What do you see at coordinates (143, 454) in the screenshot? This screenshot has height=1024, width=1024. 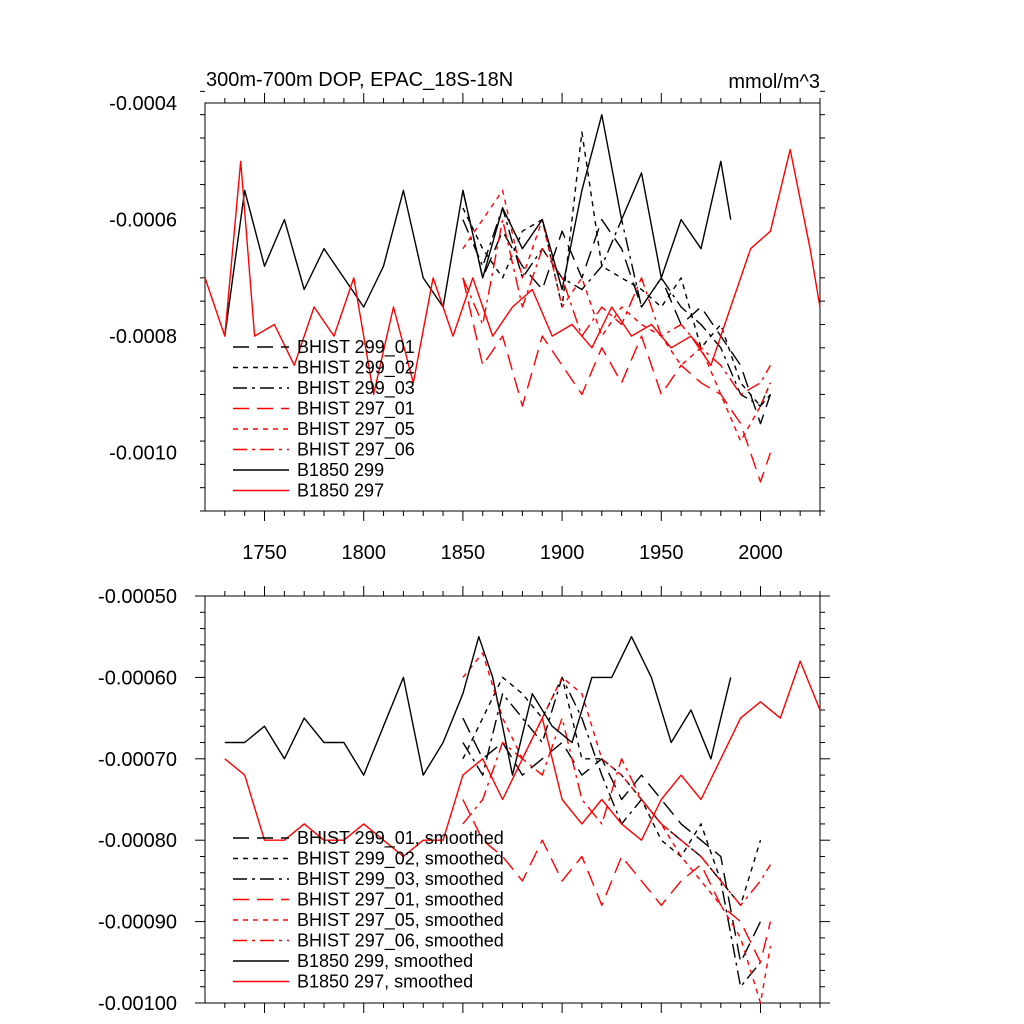 I see `y-tick-label: -0.0010` at bounding box center [143, 454].